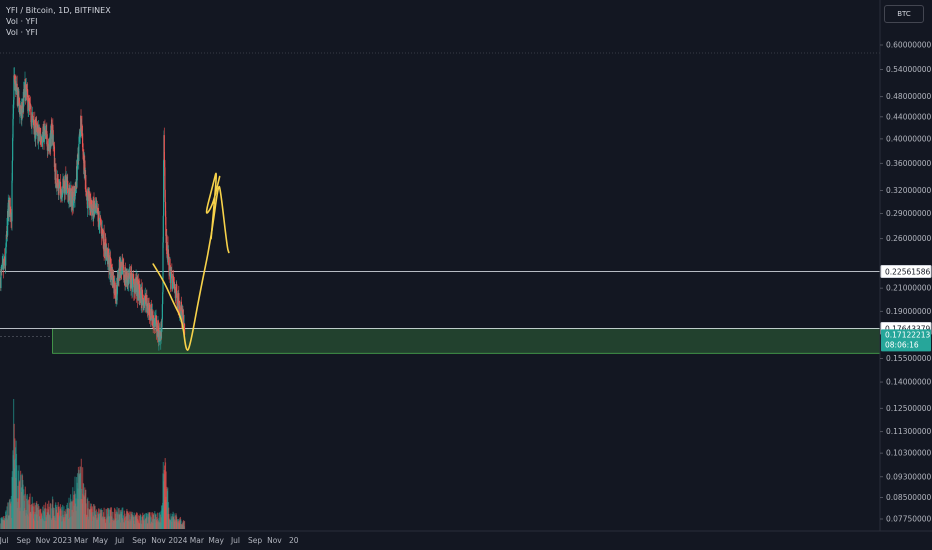 Image resolution: width=932 pixels, height=550 pixels. What do you see at coordinates (58, 10) in the screenshot?
I see `symbol-title: YFI / Bitcoin, 1D, BITFINEX` at bounding box center [58, 10].